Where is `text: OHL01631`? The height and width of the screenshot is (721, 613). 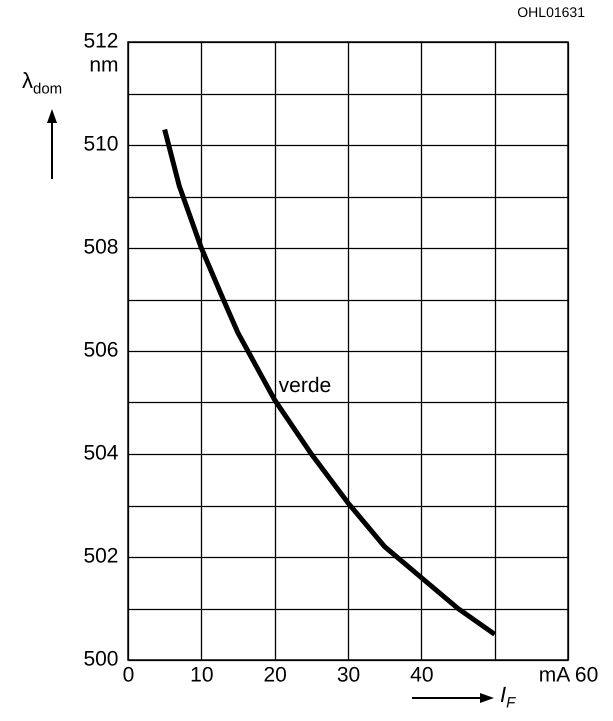
text: OHL01631 is located at coordinates (551, 12).